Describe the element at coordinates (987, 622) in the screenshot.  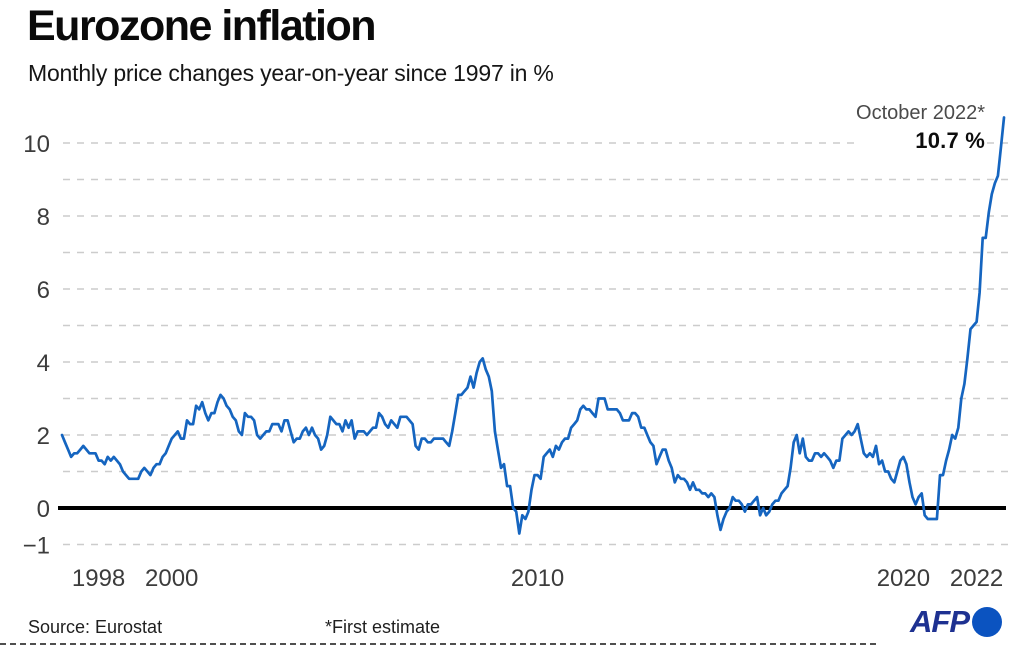
I see `afp-logo-dot-icon` at that location.